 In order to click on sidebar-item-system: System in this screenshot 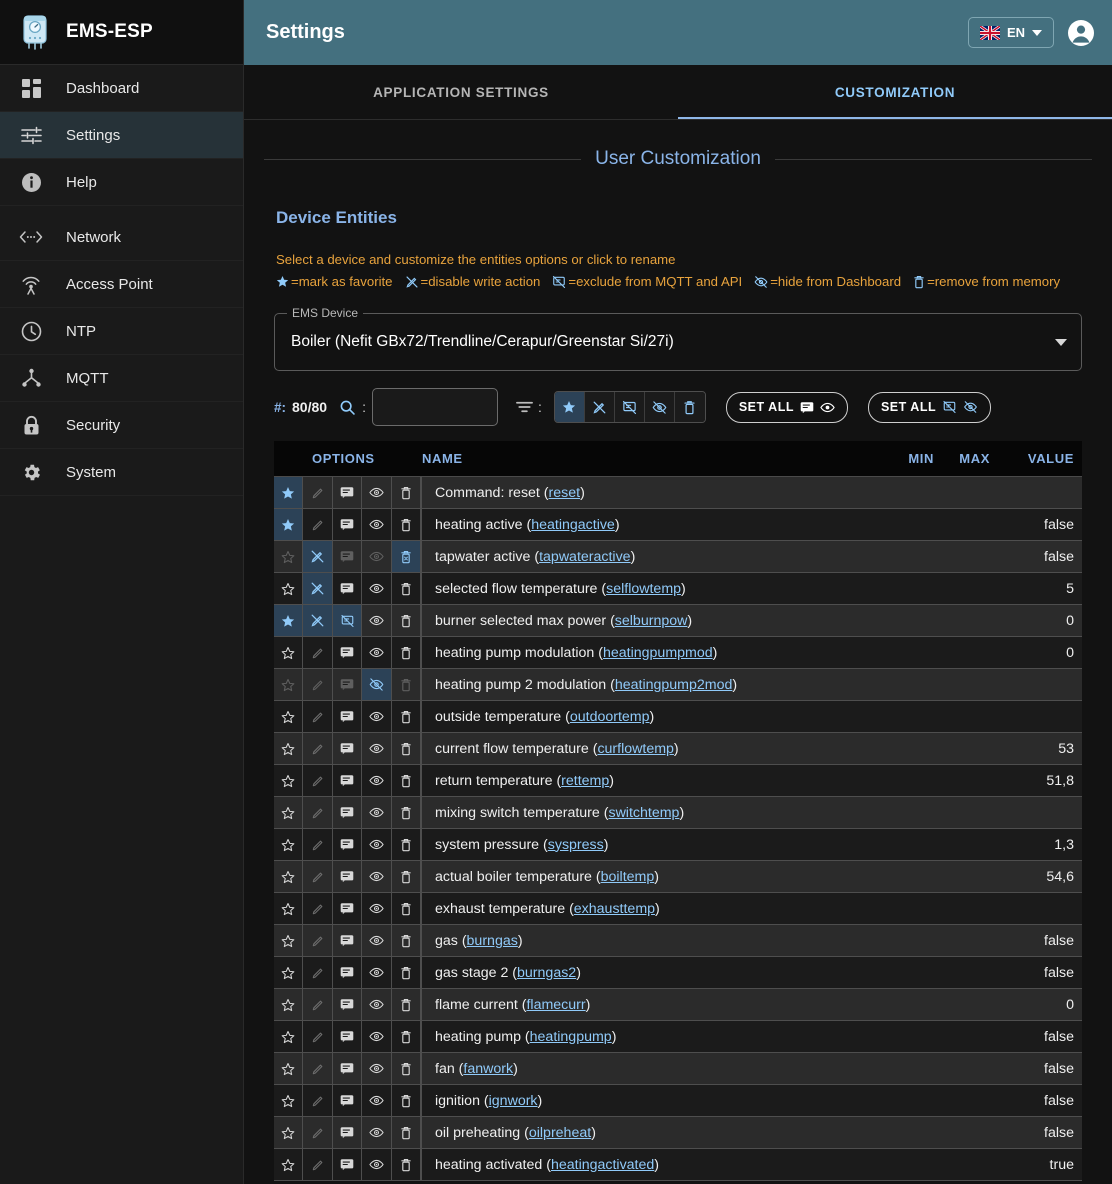, I will do `click(121, 472)`.